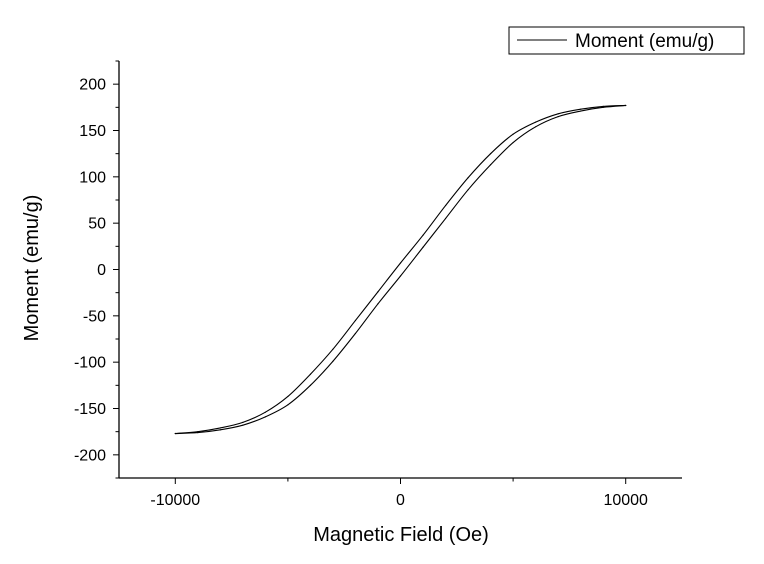 The height and width of the screenshot is (564, 764). I want to click on y-tick-label: -200, so click(90, 455).